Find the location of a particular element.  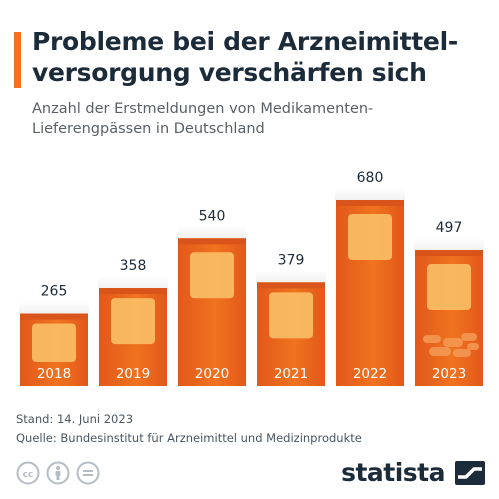

footer-stand: Stand: 14. Juni 2023 is located at coordinates (75, 419).